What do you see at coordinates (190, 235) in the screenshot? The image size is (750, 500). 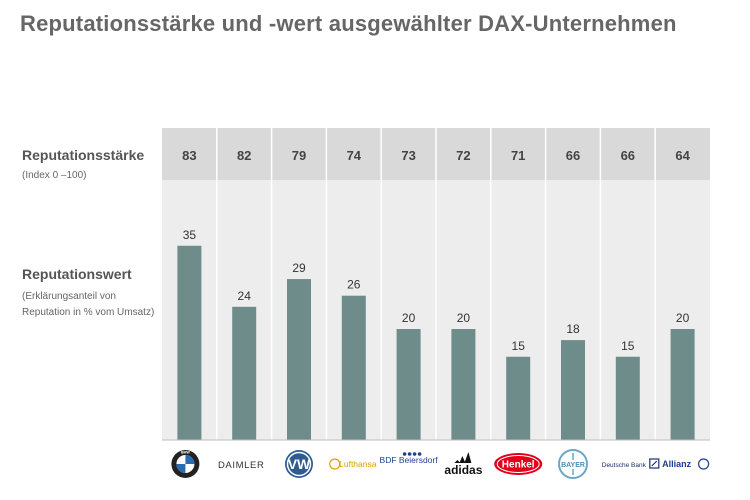 I see `bar-value-label: 35` at bounding box center [190, 235].